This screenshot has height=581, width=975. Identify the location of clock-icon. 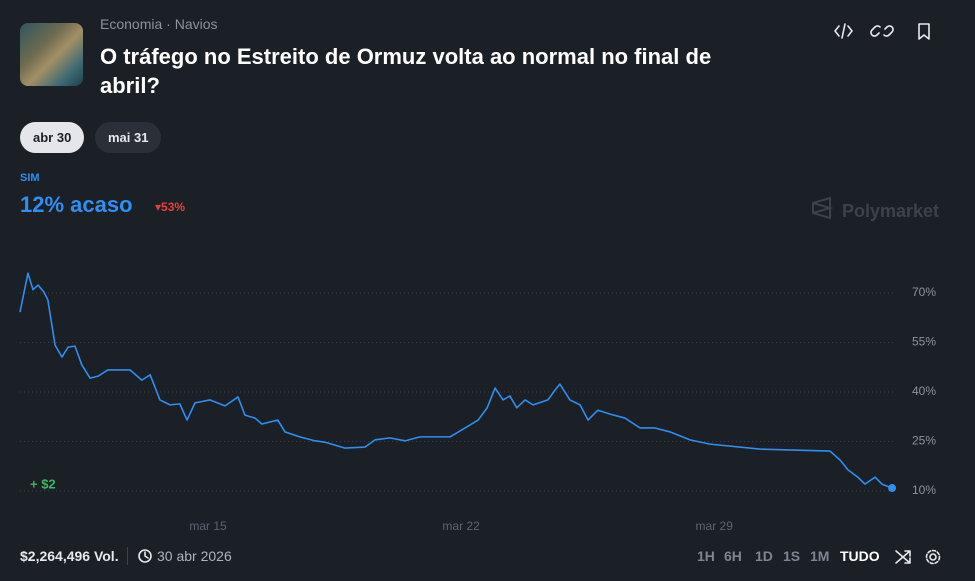
(145, 556).